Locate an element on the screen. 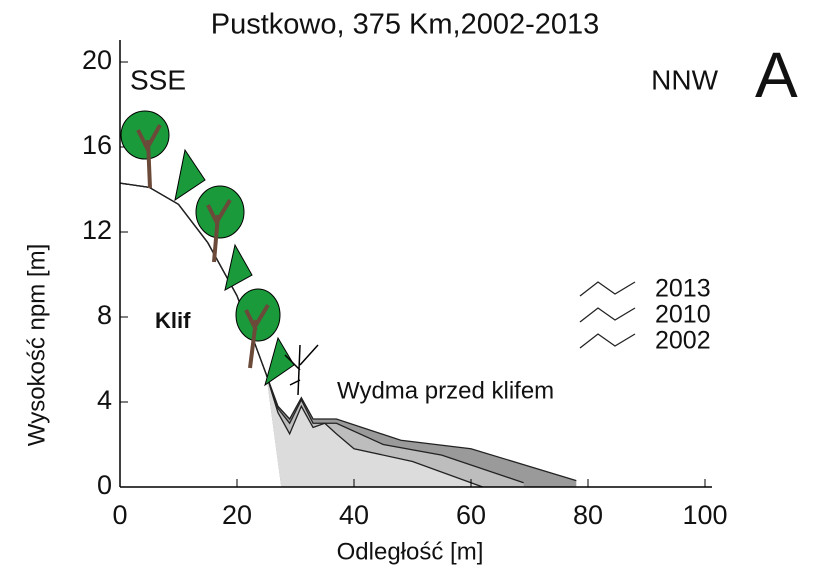 Image resolution: width=821 pixels, height=578 pixels. vegetation is located at coordinates (219, 253).